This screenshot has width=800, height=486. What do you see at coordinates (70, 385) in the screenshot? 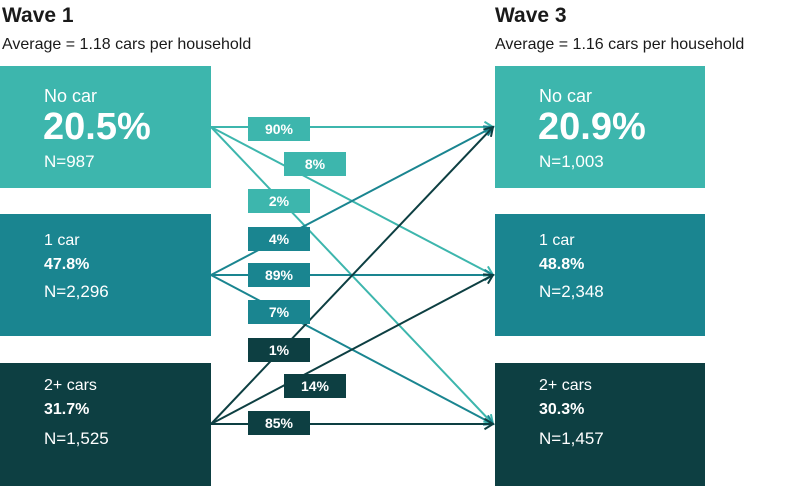
I see `wave1-two-plus-label: 2+ cars` at bounding box center [70, 385].